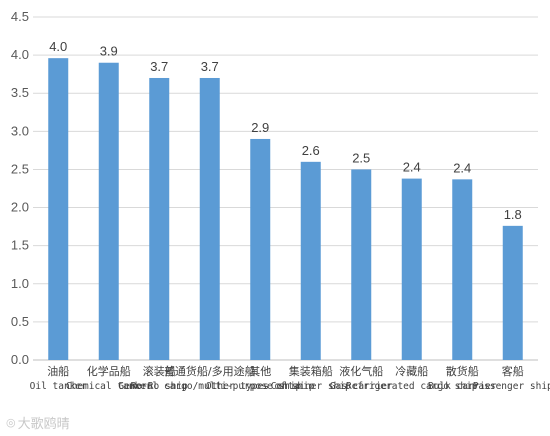 The image size is (550, 436). Describe the element at coordinates (513, 214) in the screenshot. I see `data-label: 1.8` at that location.